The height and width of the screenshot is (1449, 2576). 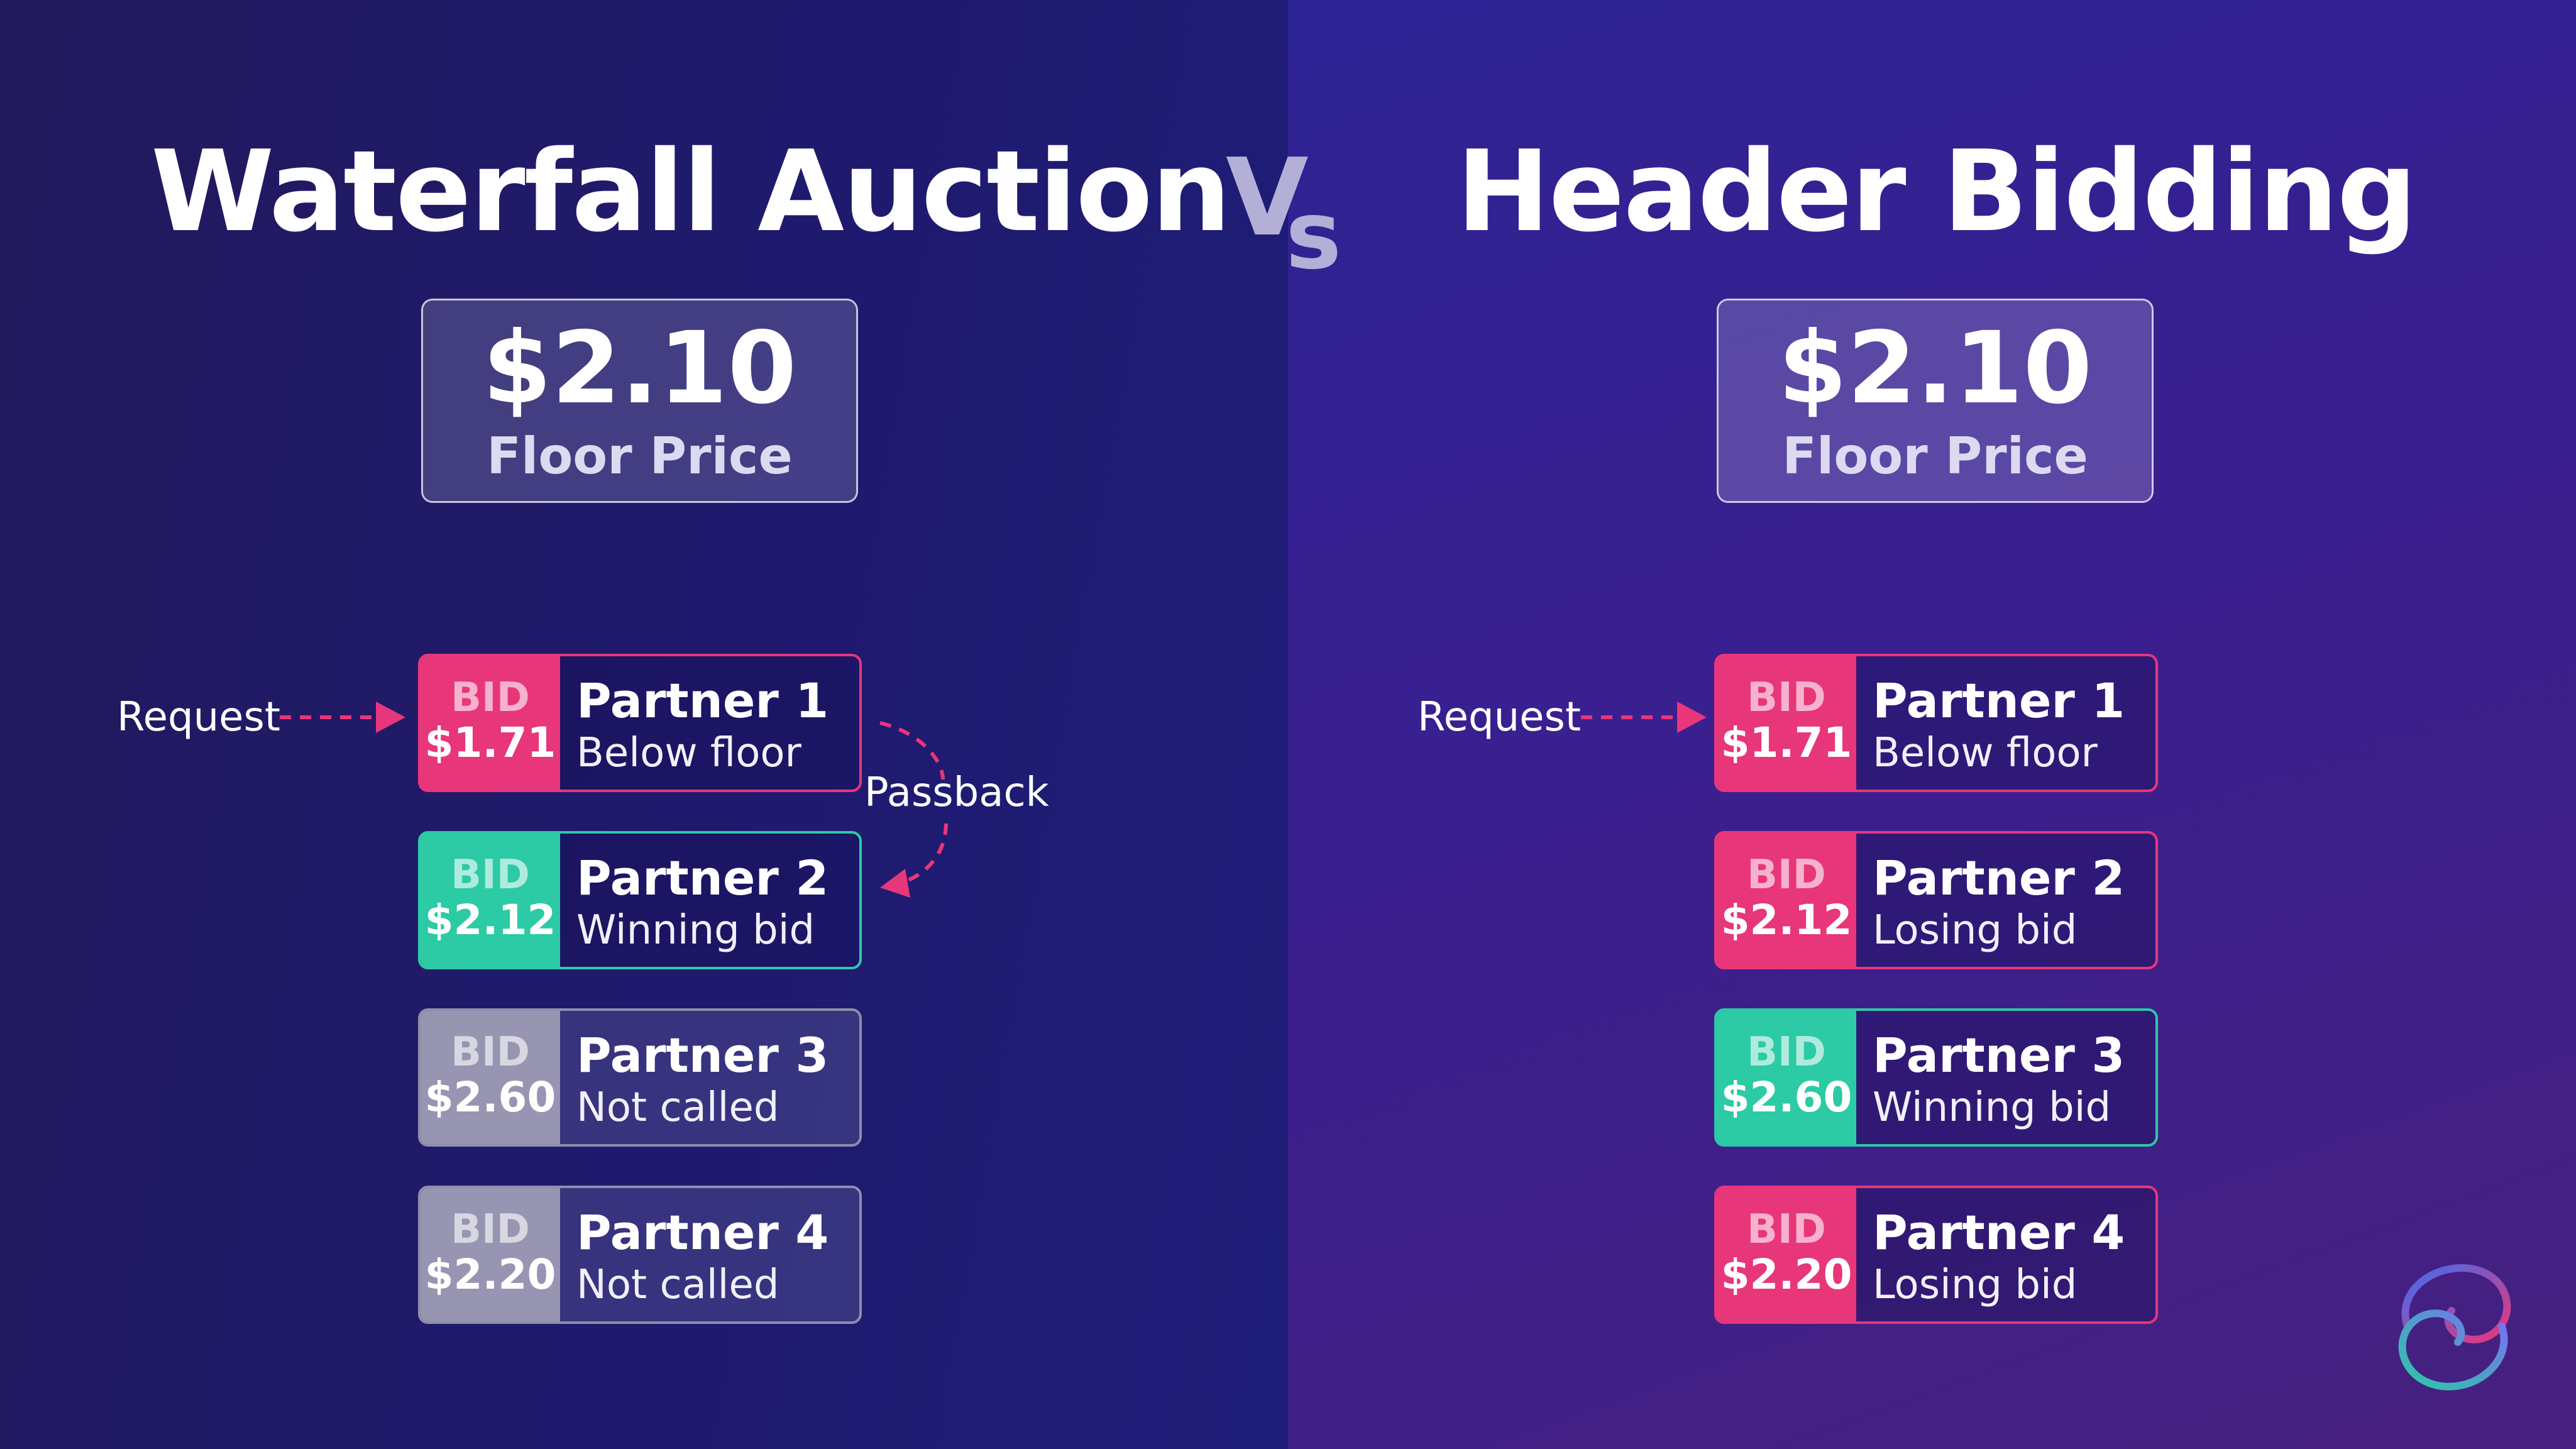 What do you see at coordinates (2454, 1327) in the screenshot?
I see `interlocking-rings-logo-icon` at bounding box center [2454, 1327].